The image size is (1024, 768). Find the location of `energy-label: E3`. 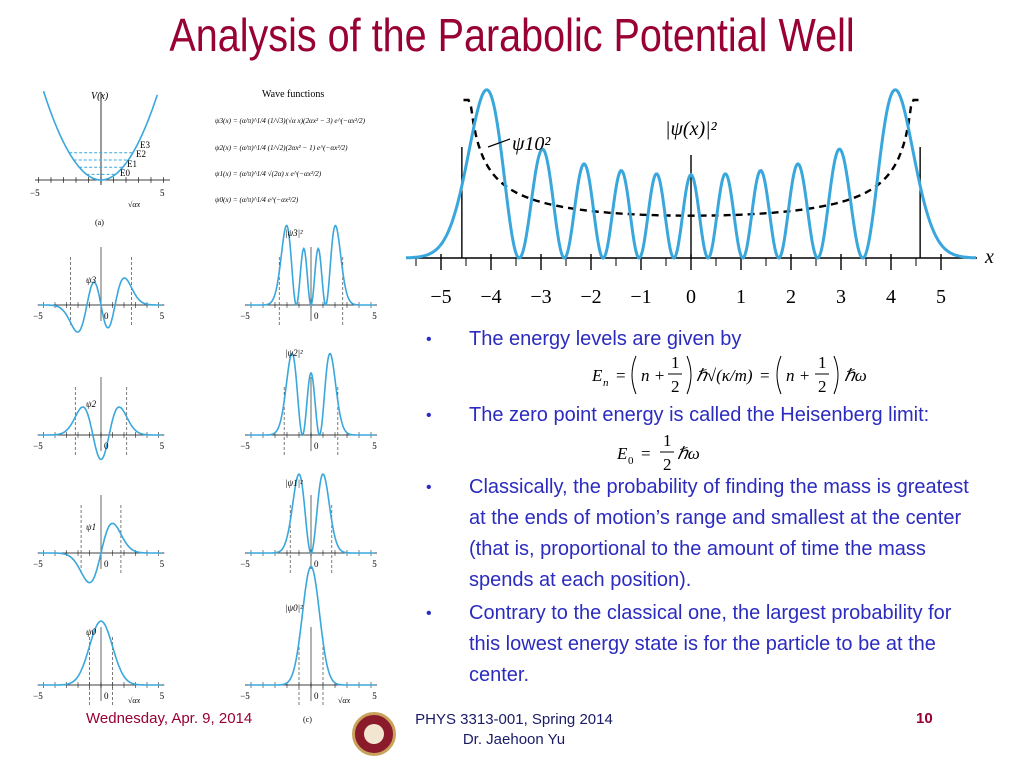

energy-label: E3 is located at coordinates (145, 145).